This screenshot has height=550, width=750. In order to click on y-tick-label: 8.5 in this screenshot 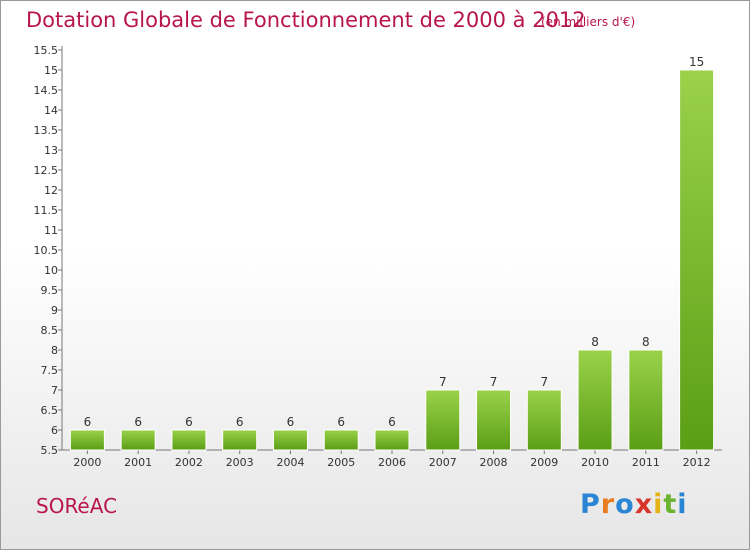, I will do `click(50, 330)`.